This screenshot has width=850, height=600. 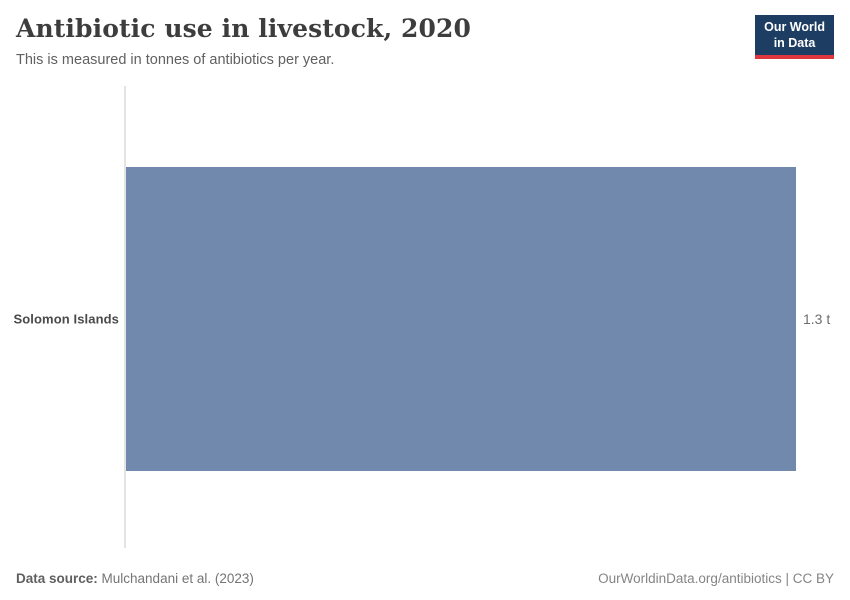 What do you see at coordinates (817, 319) in the screenshot?
I see `value-label: 1.3 t` at bounding box center [817, 319].